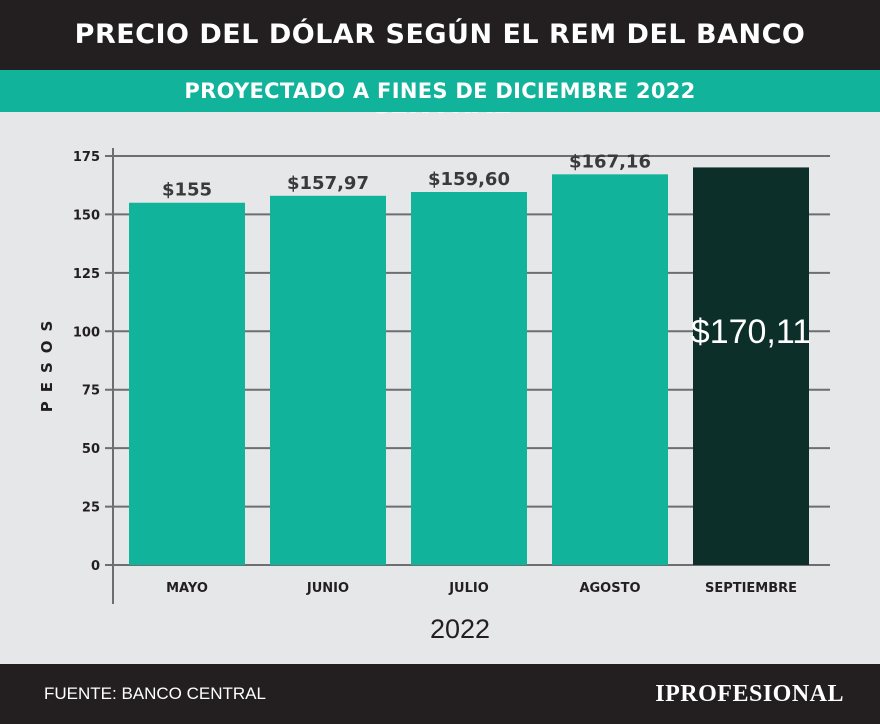 The width and height of the screenshot is (880, 724). I want to click on x-tick-label: MAYO, so click(187, 588).